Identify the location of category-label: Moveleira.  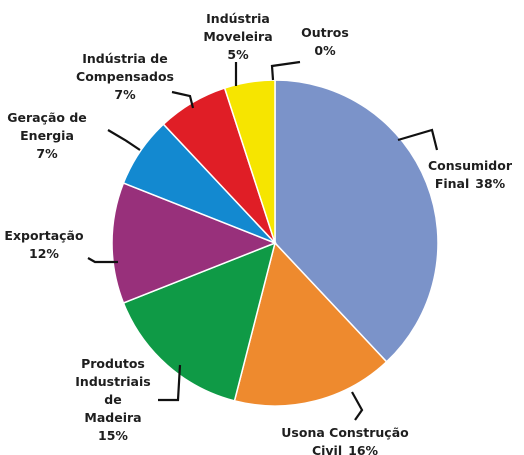
(237, 36).